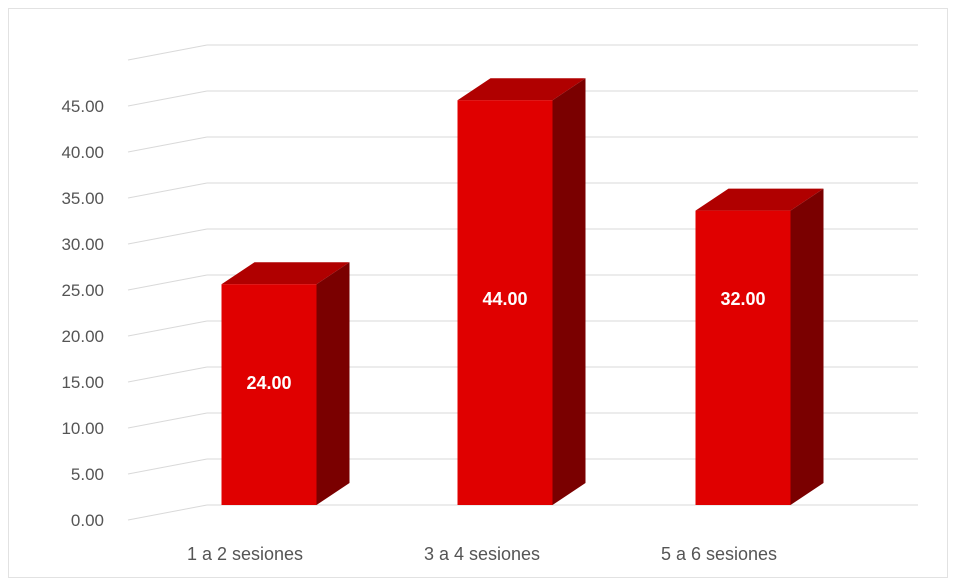 This screenshot has height=586, width=958. I want to click on bar-data-label: 44.00, so click(504, 299).